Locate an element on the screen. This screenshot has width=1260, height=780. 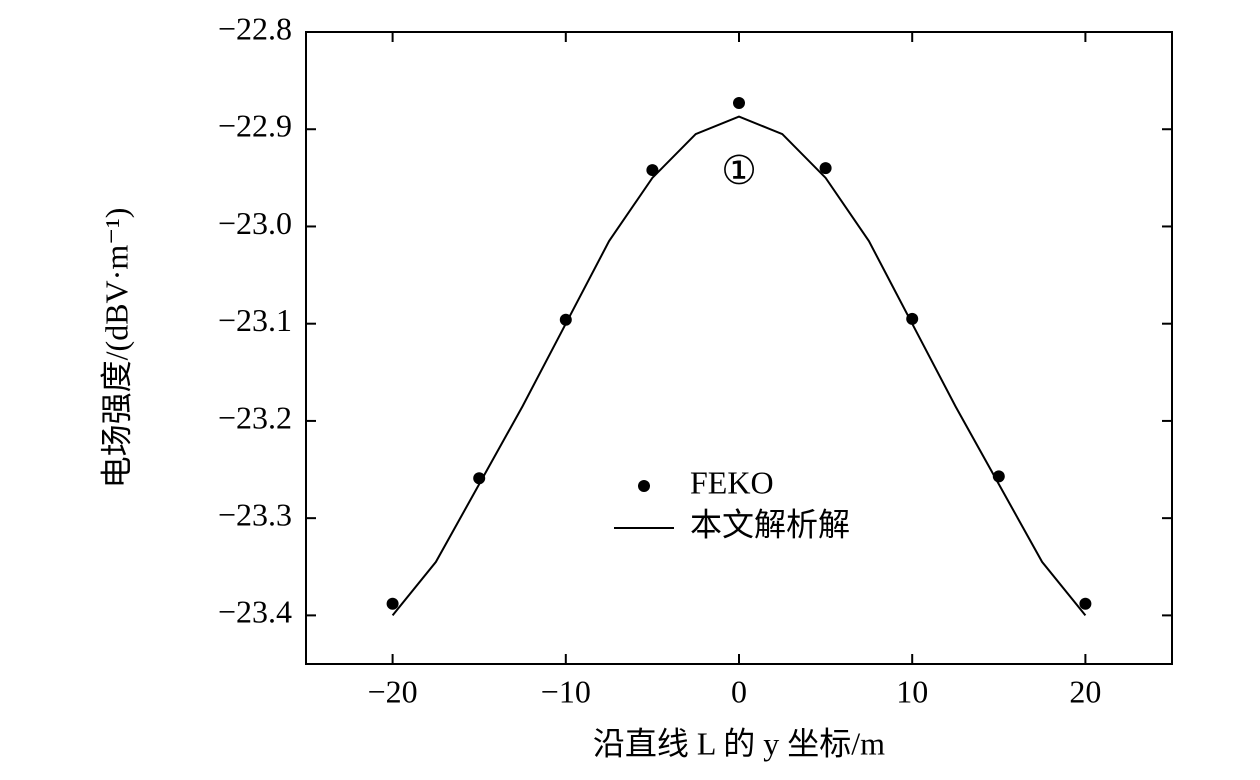
x-tick-label: 20 is located at coordinates (1085, 691).